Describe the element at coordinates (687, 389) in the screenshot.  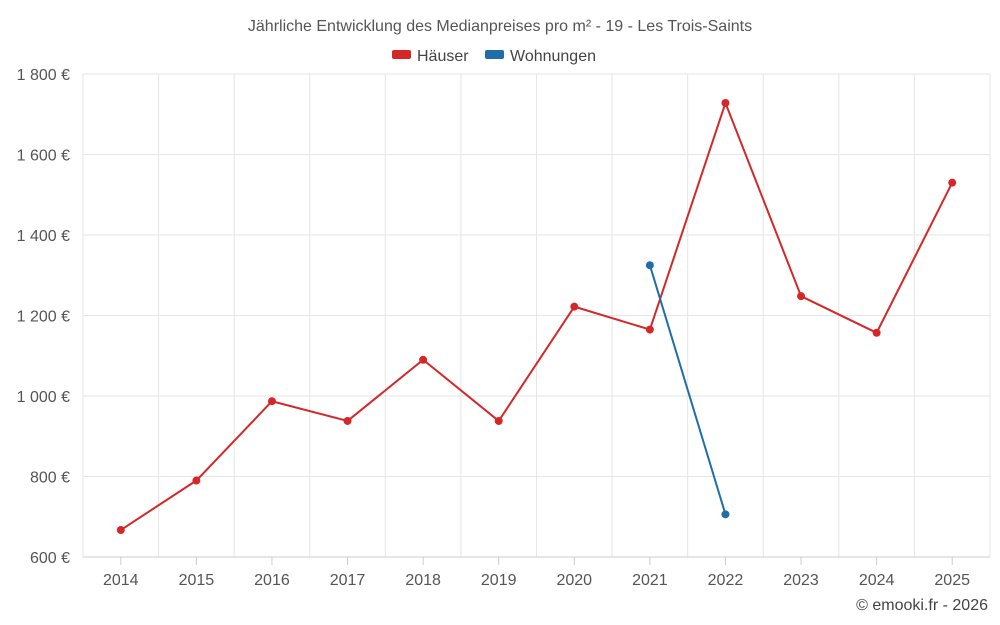
I see `series-line-wohnungen` at that location.